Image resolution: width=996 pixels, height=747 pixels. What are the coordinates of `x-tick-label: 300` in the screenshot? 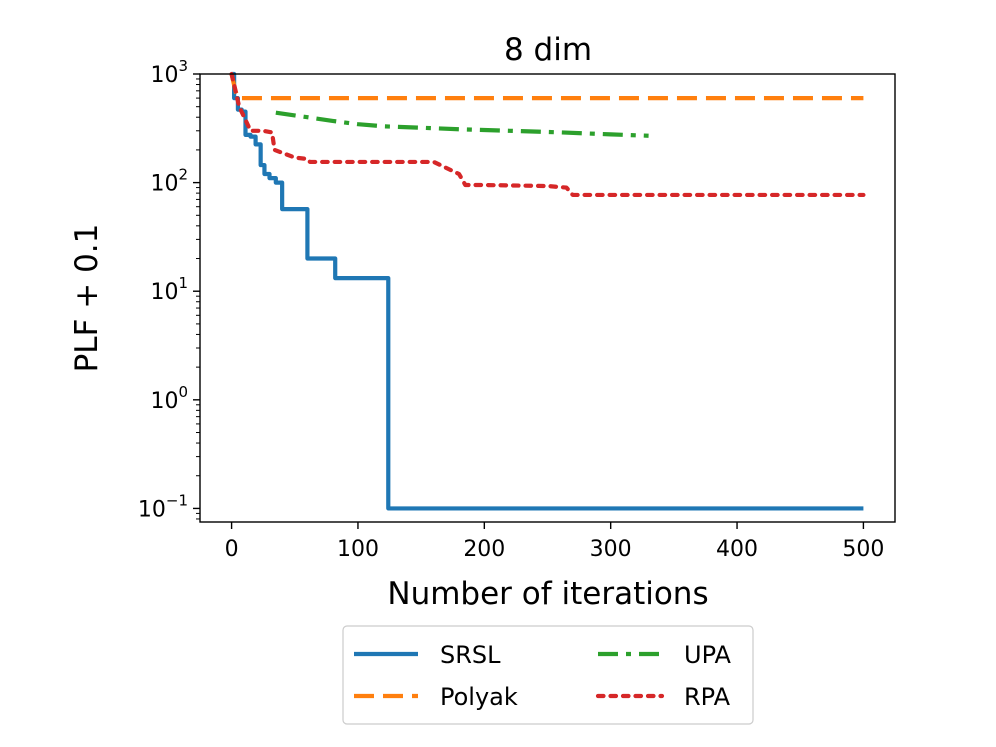 It's located at (611, 549).